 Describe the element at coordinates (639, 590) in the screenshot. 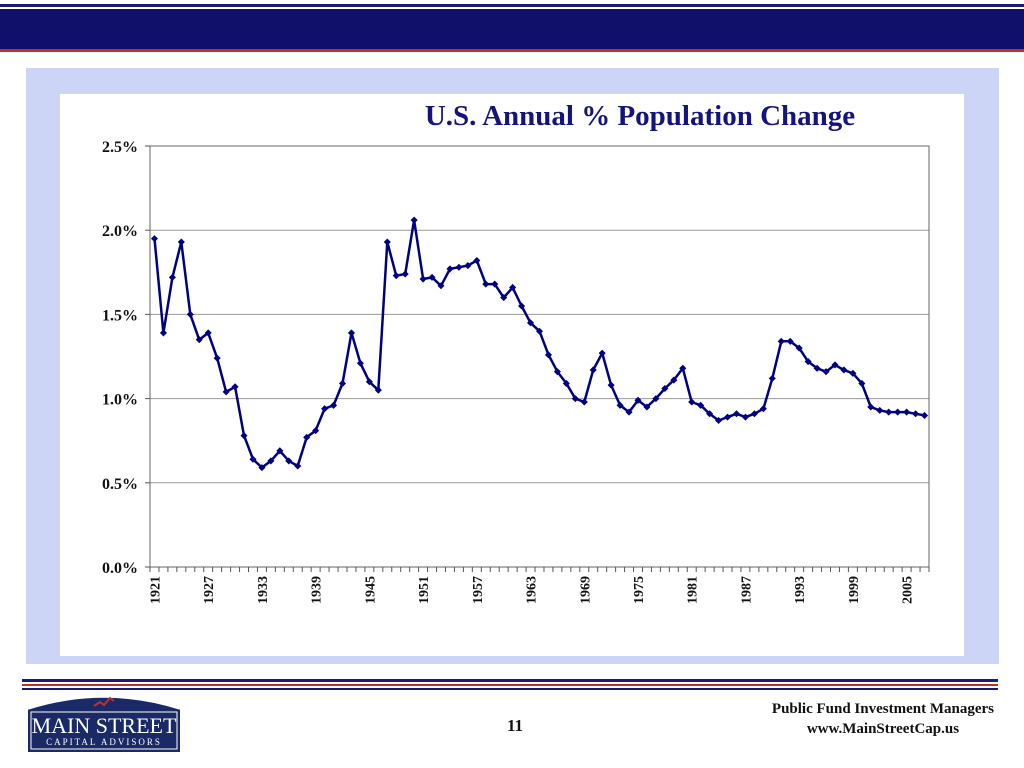

I see `x-tick-label: 1975` at that location.